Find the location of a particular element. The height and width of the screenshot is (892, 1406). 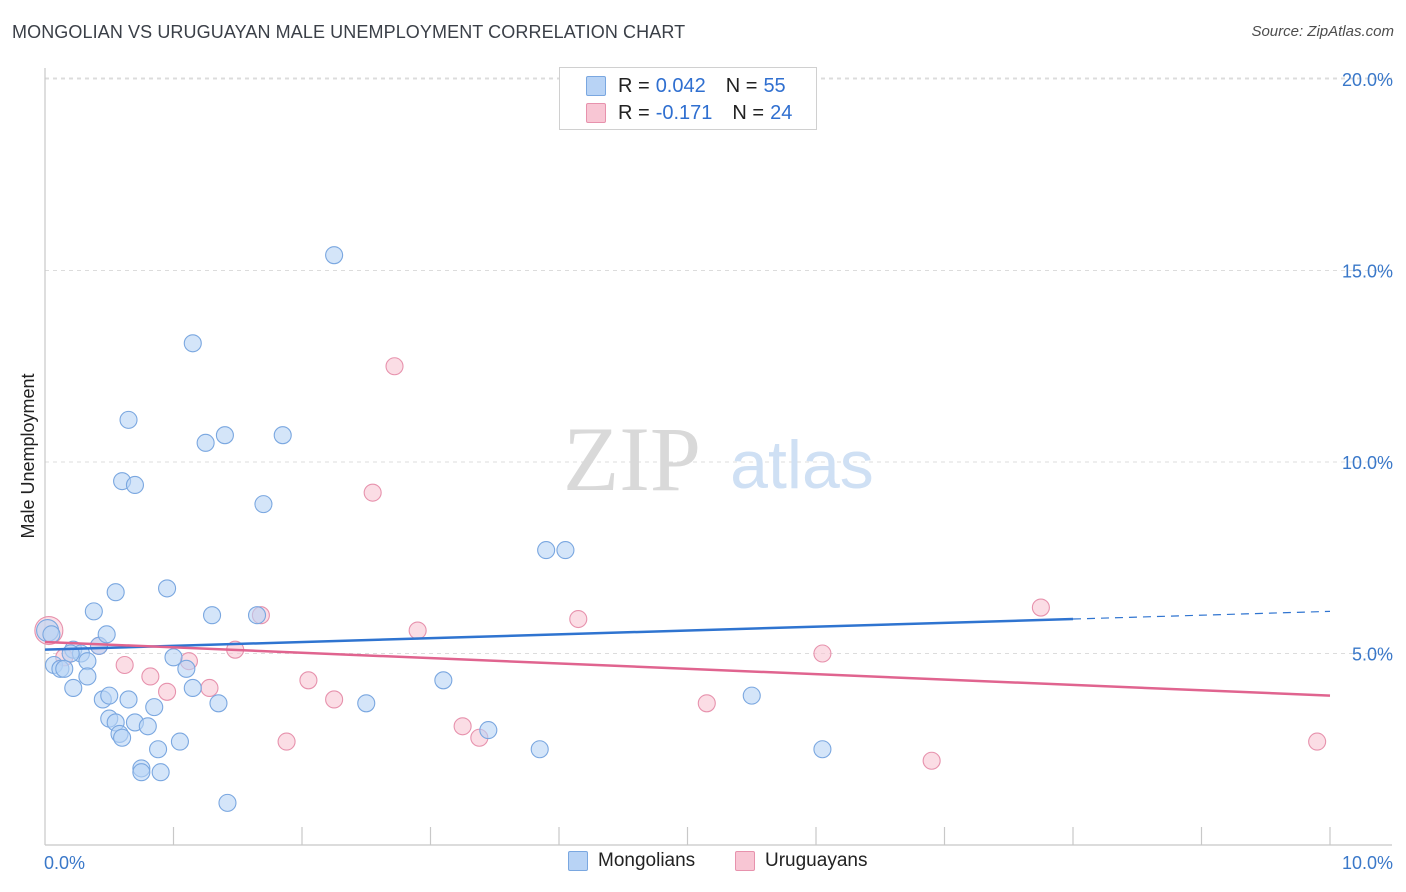

n-value: 55 is located at coordinates (774, 85).